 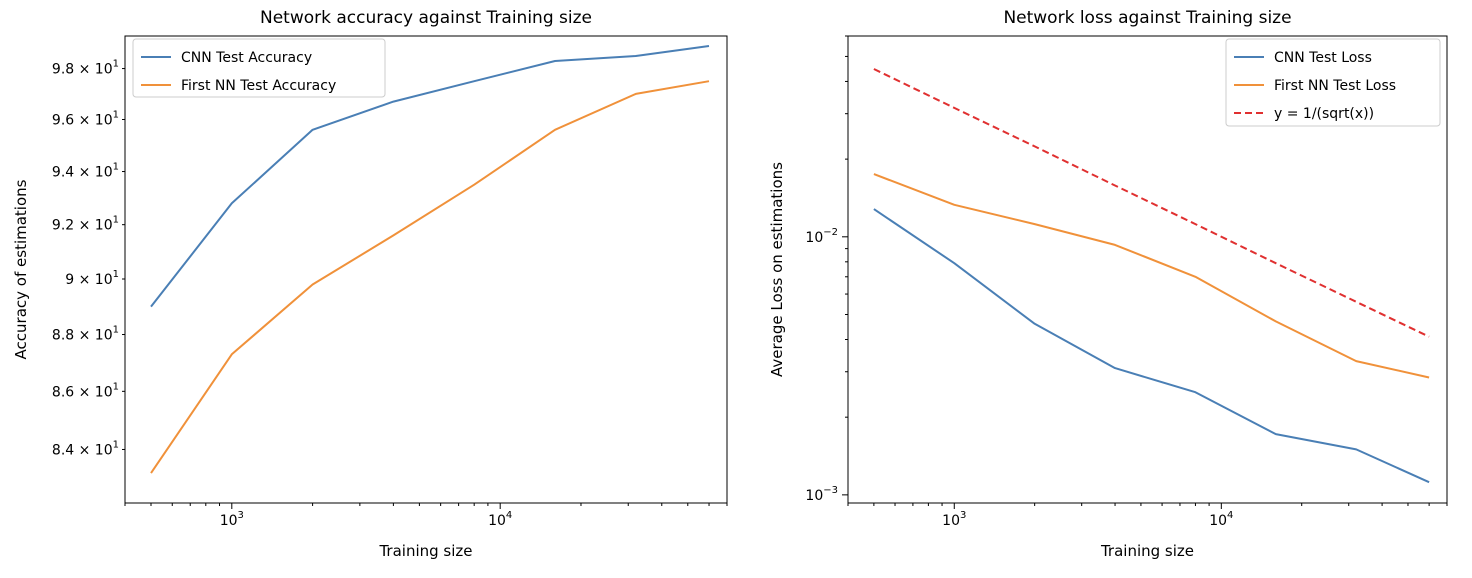 I want to click on y-tick-label: 9 × 10¹, so click(x=92, y=278).